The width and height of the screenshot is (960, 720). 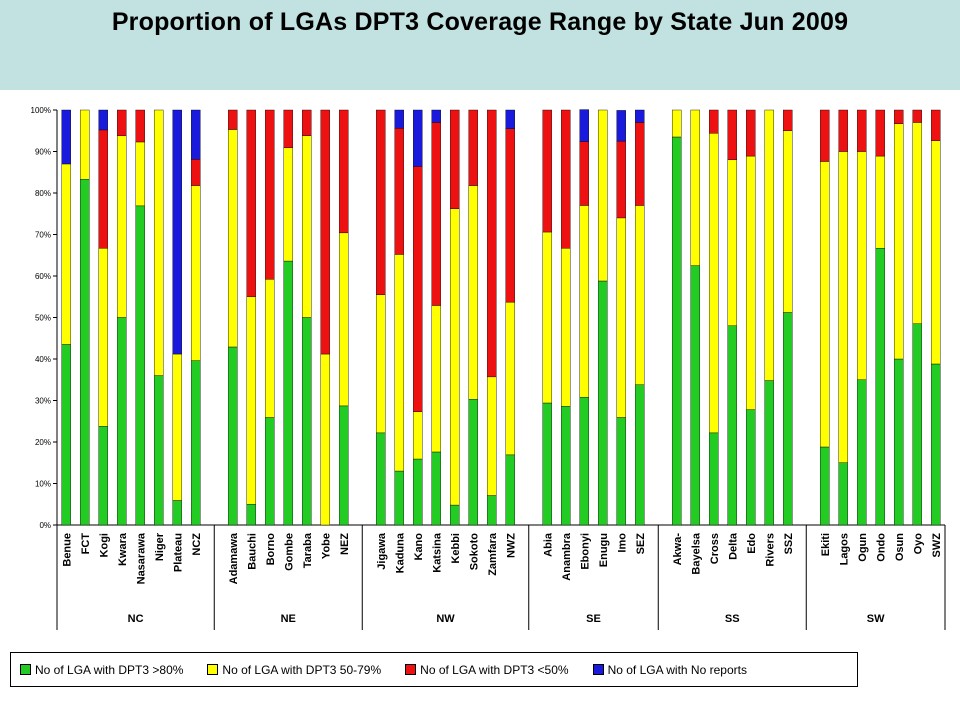 What do you see at coordinates (715, 548) in the screenshot?
I see `x-category-label: Cross` at bounding box center [715, 548].